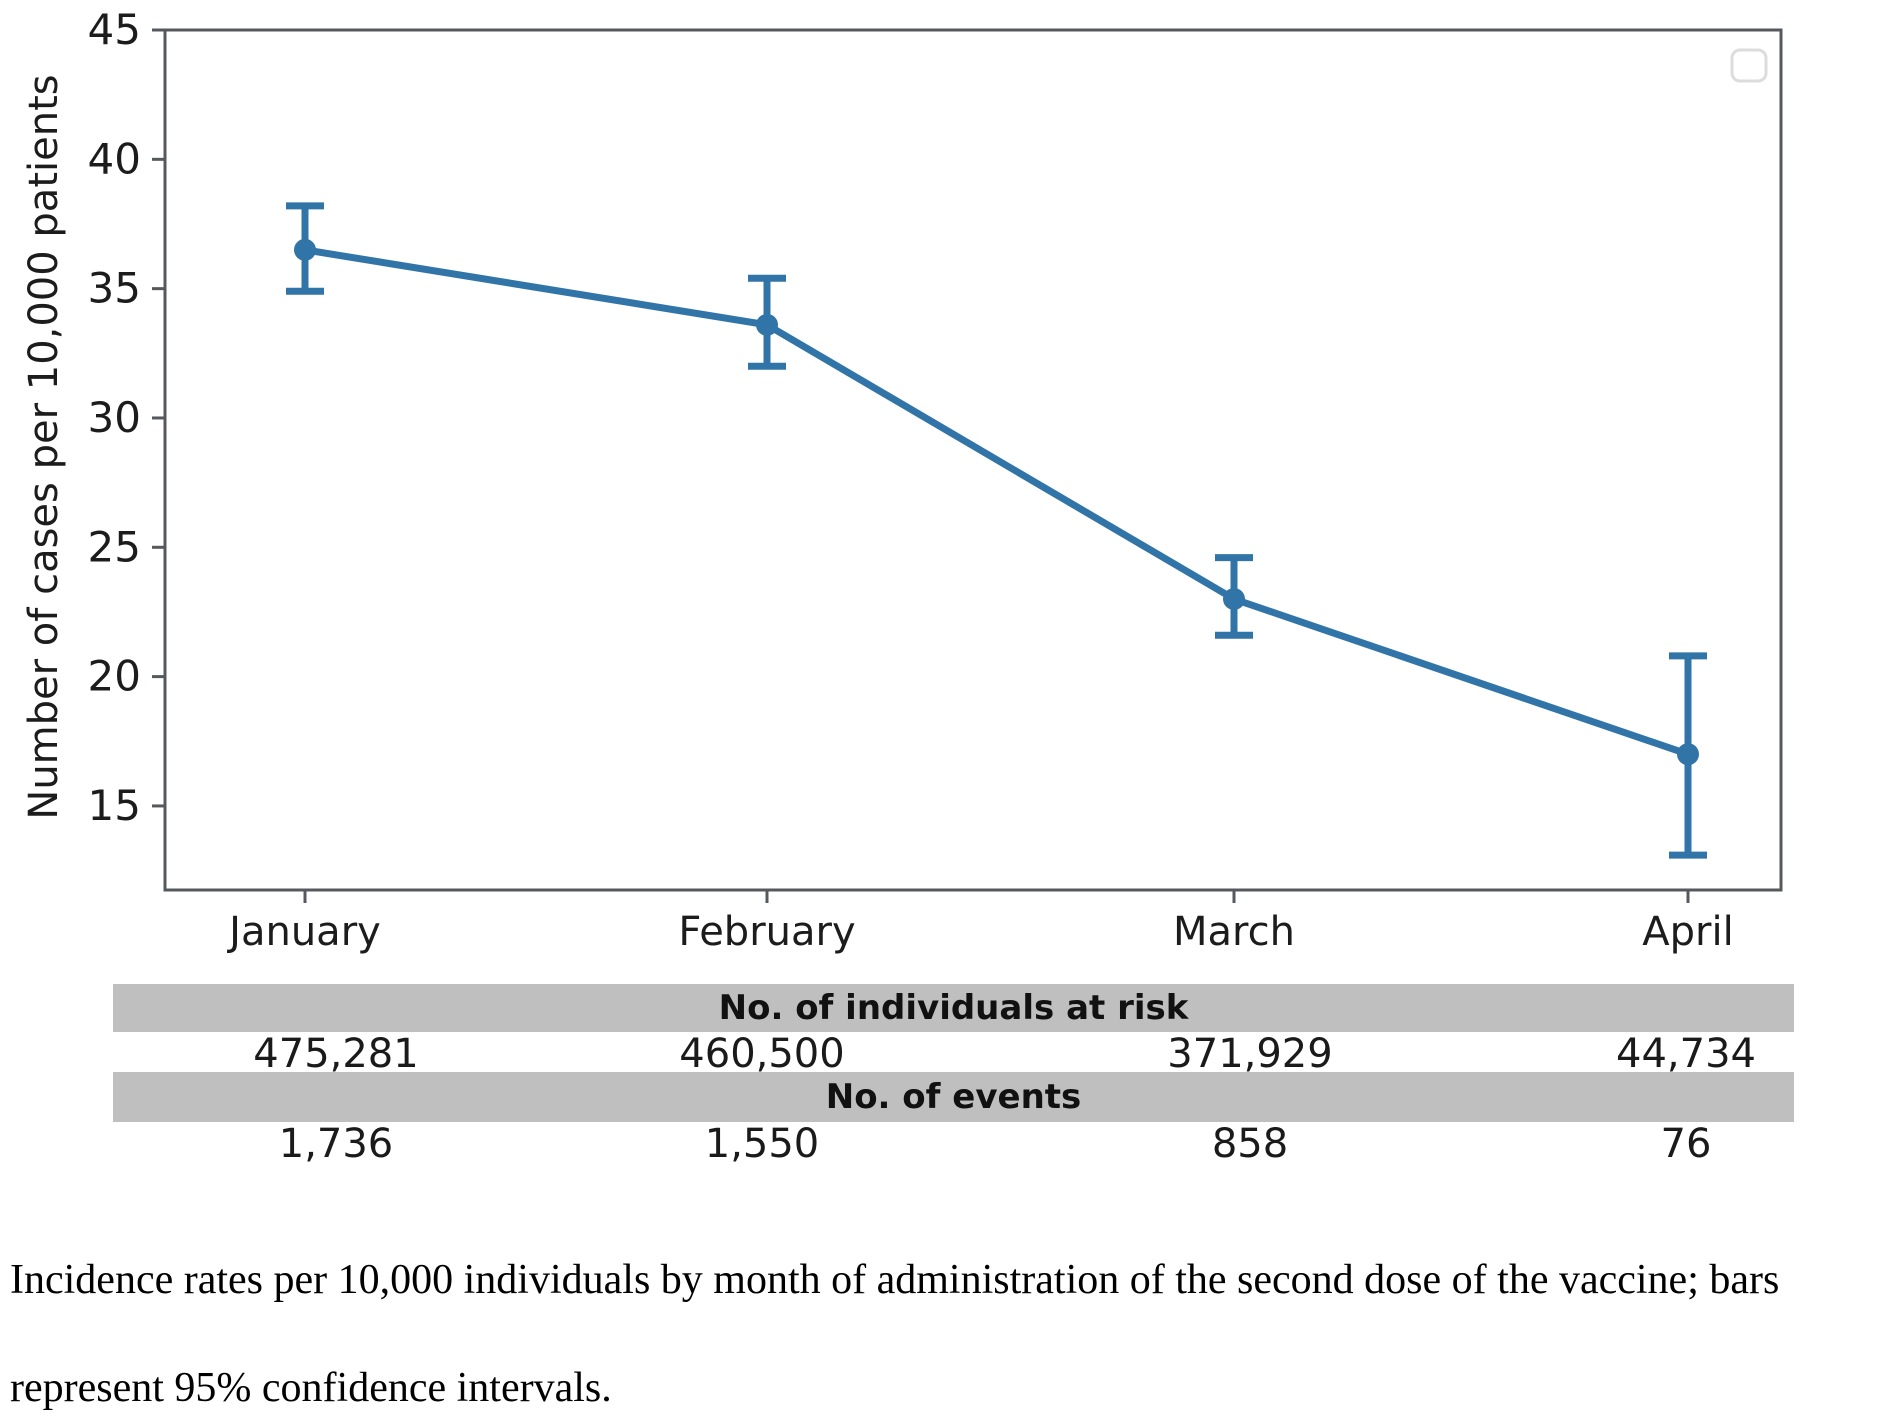  What do you see at coordinates (311, 1388) in the screenshot?
I see `figure-caption-line-2: represent 95% confidence intervals.` at bounding box center [311, 1388].